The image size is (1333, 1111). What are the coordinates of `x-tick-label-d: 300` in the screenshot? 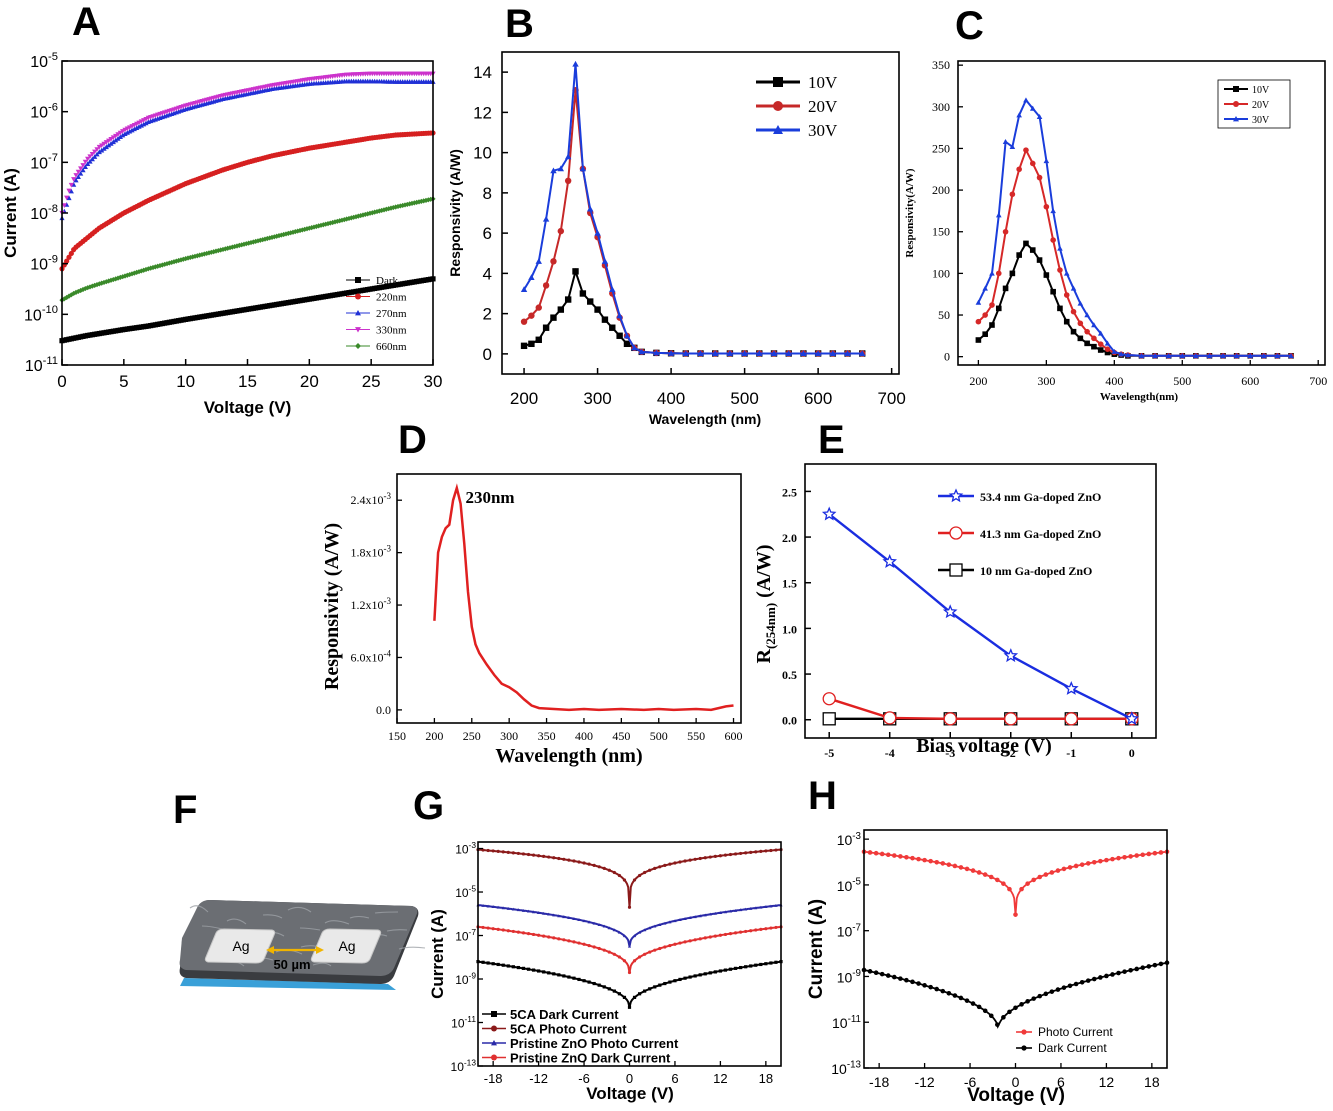 It's located at (509, 736).